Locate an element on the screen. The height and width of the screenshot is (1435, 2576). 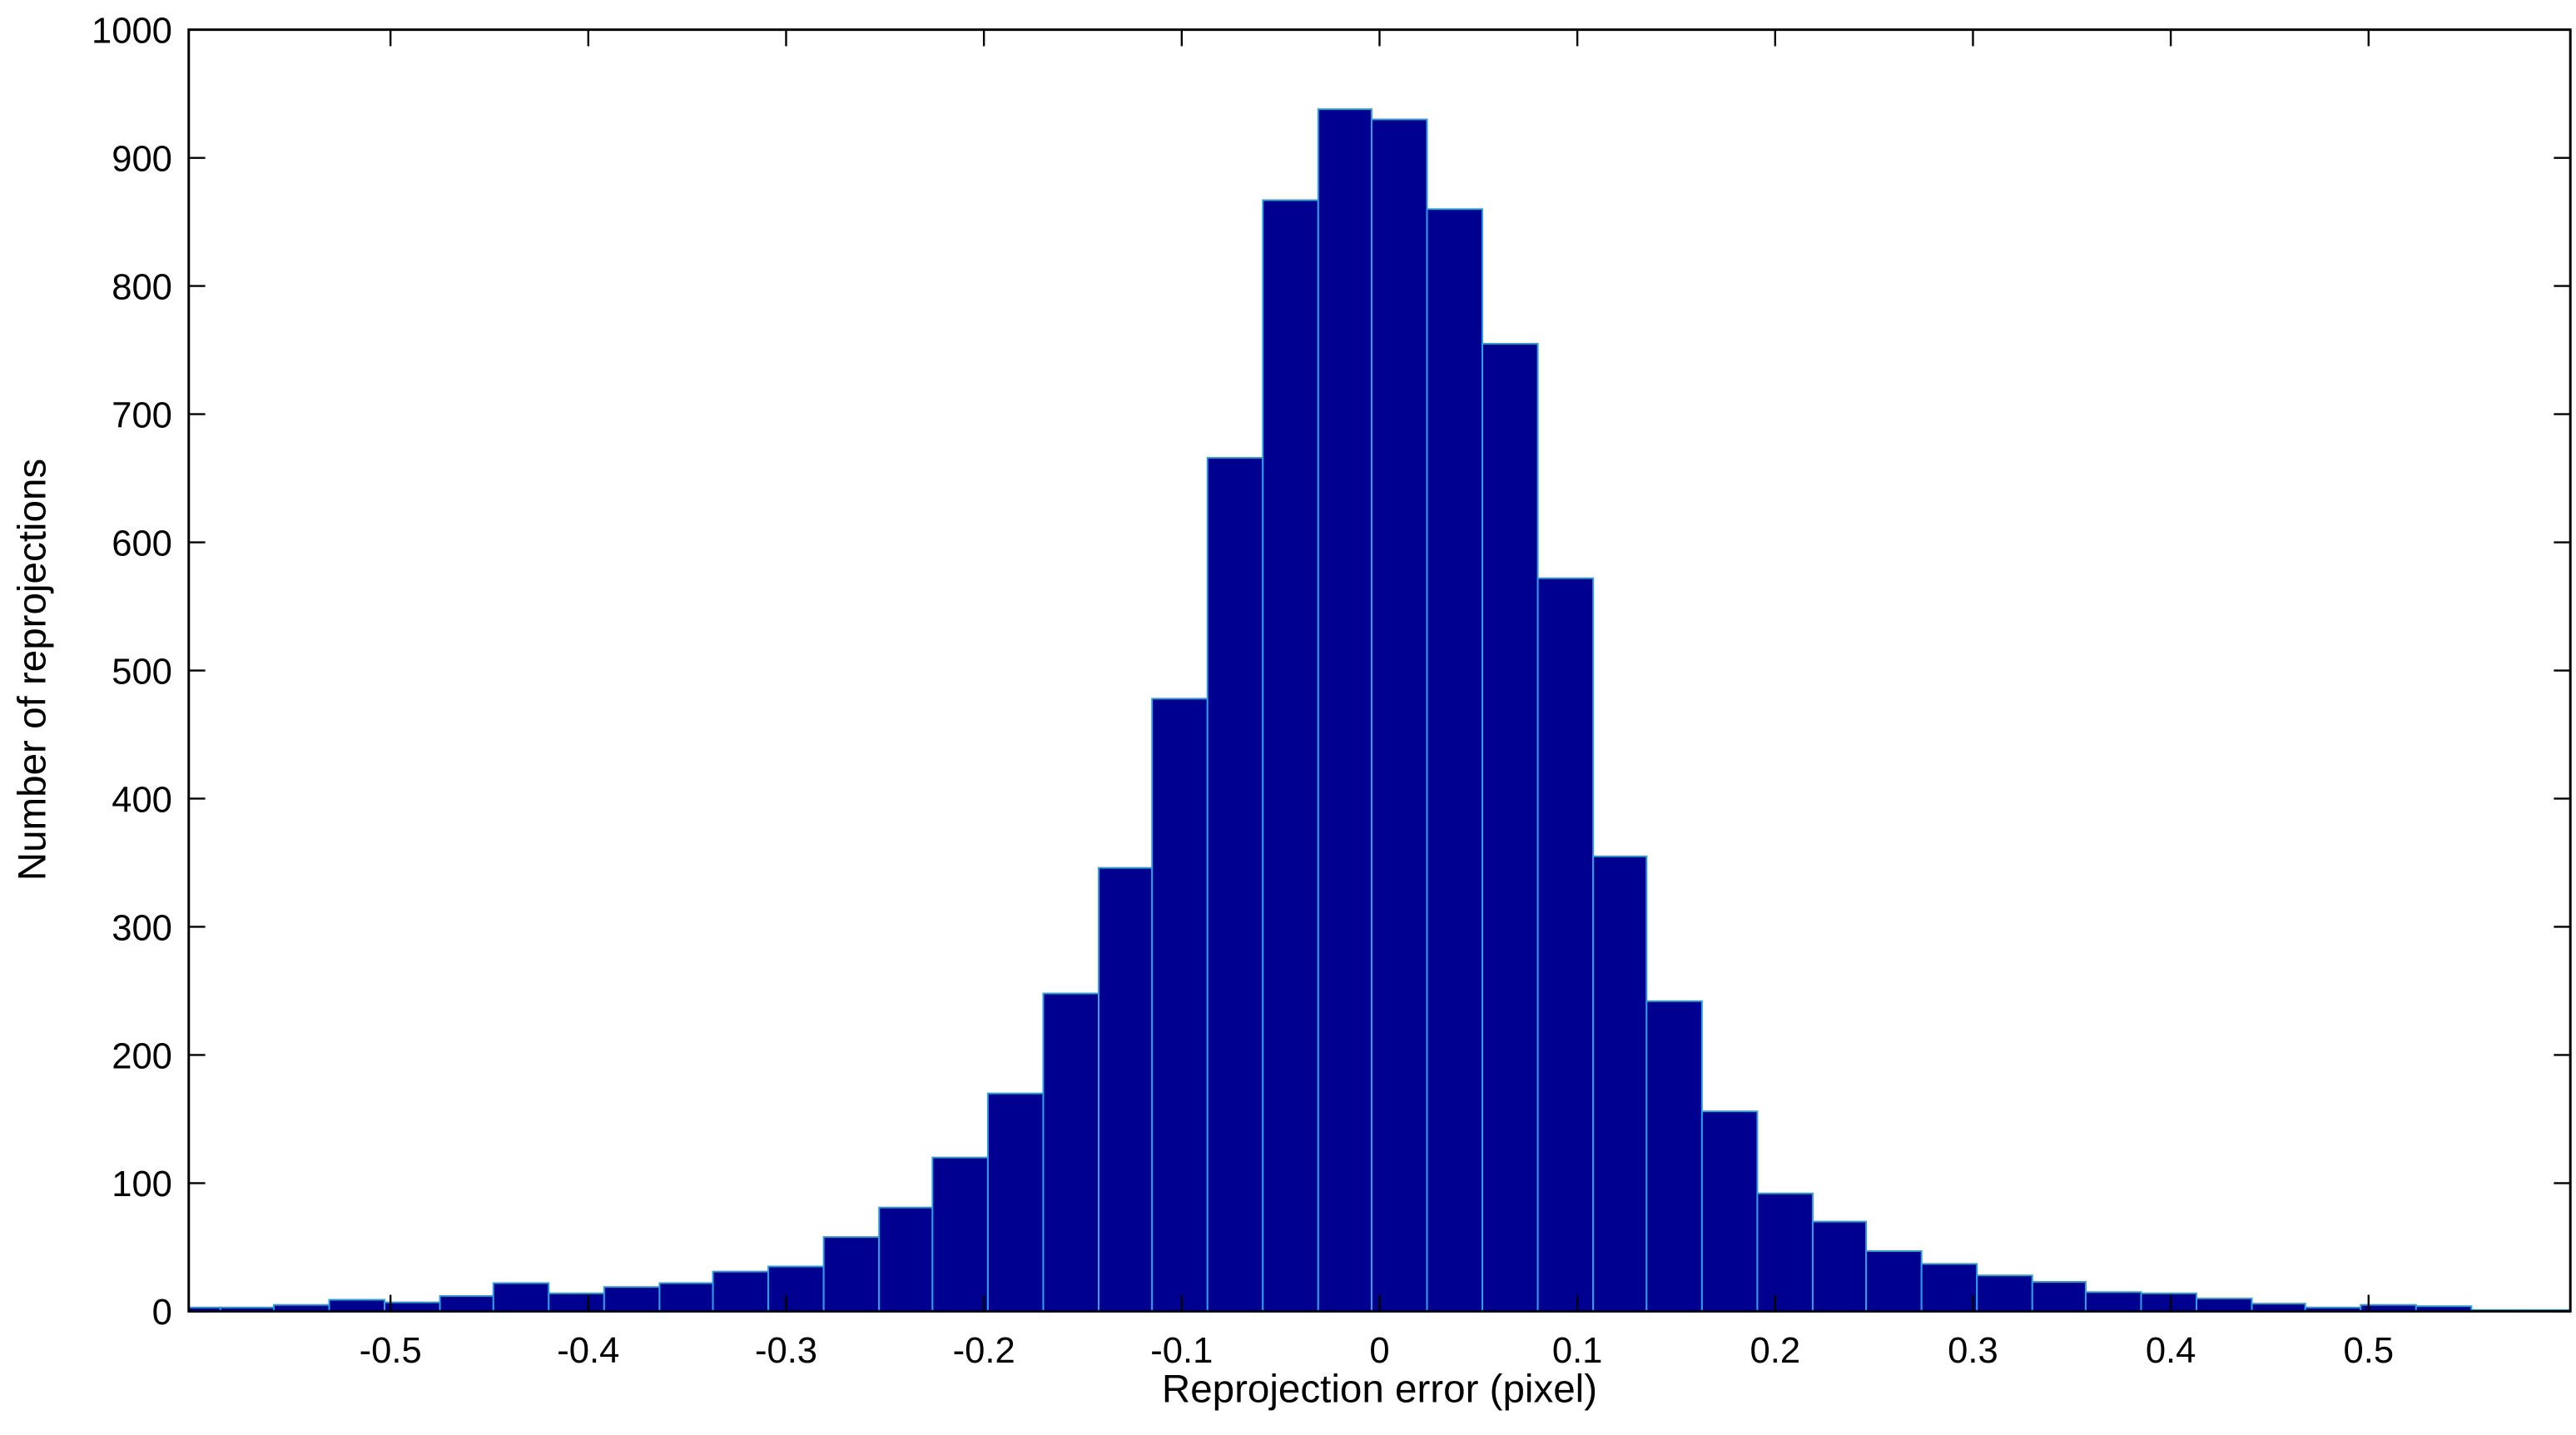
x-tick-label: -0.2 is located at coordinates (984, 1351).